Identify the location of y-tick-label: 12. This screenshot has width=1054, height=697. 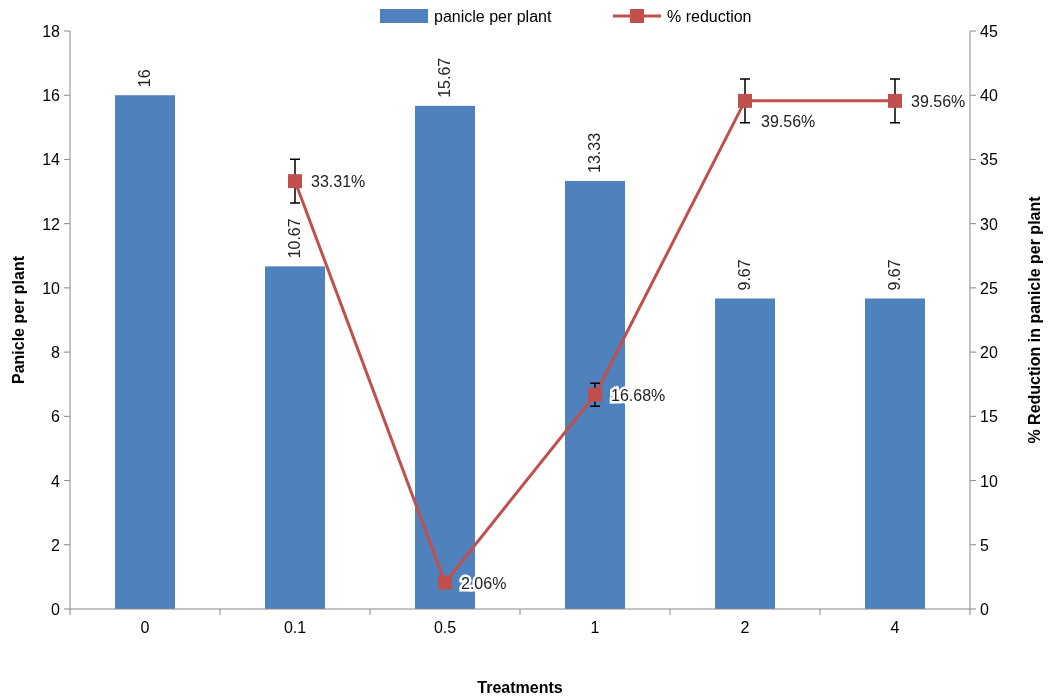
(51, 224).